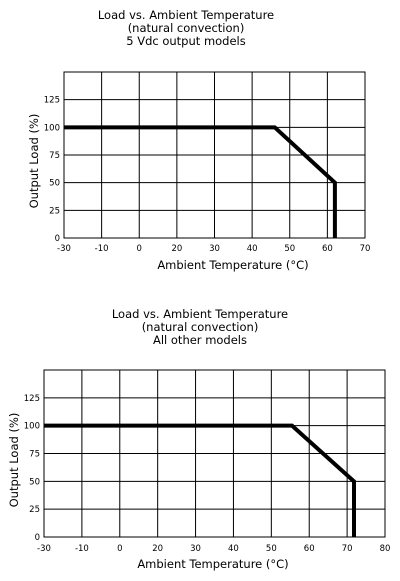 The width and height of the screenshot is (400, 581). What do you see at coordinates (34, 161) in the screenshot?
I see `chart-1-y-axis-label: Output Load (%)` at bounding box center [34, 161].